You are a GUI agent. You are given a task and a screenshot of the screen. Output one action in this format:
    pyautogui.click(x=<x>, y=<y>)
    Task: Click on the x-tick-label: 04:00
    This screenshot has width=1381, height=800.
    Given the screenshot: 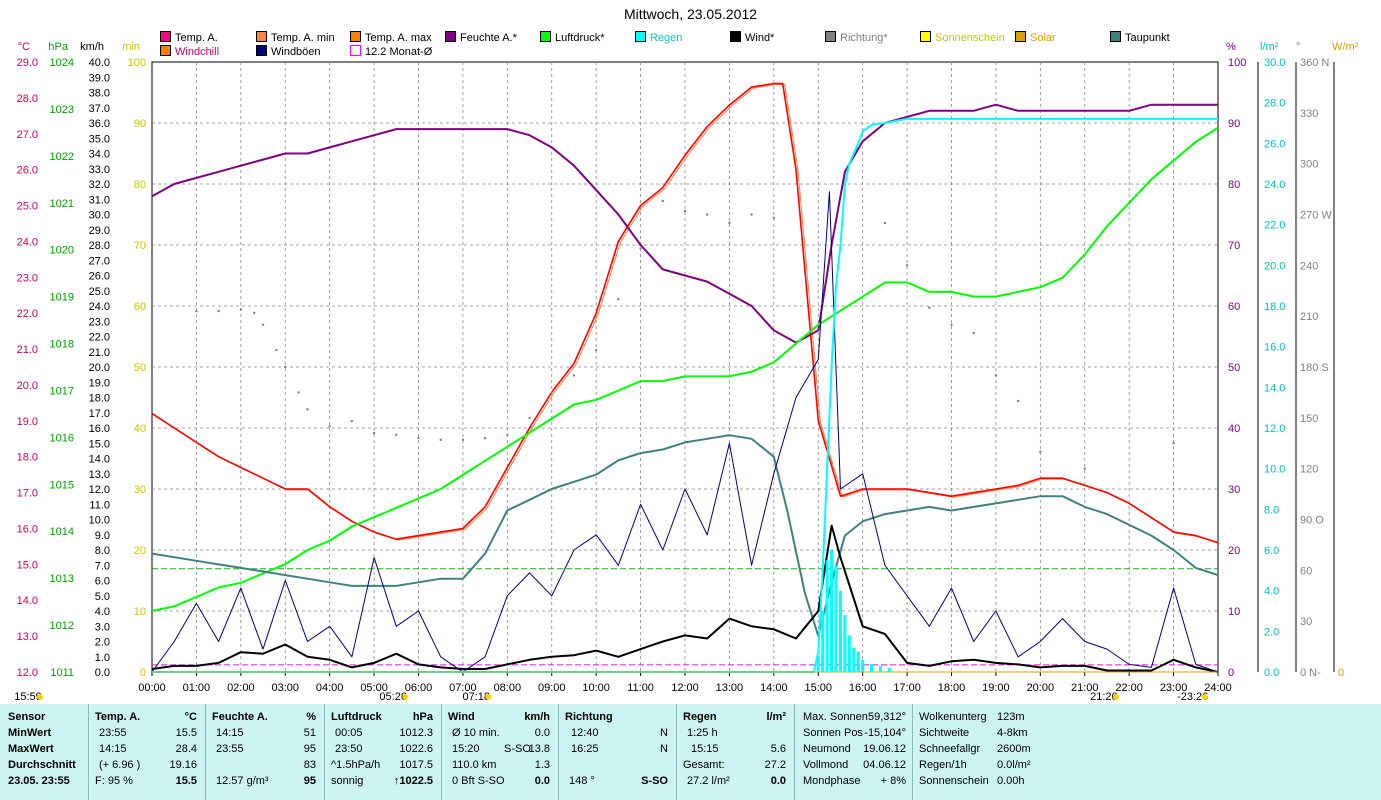 What is the action you would take?
    pyautogui.click(x=330, y=688)
    